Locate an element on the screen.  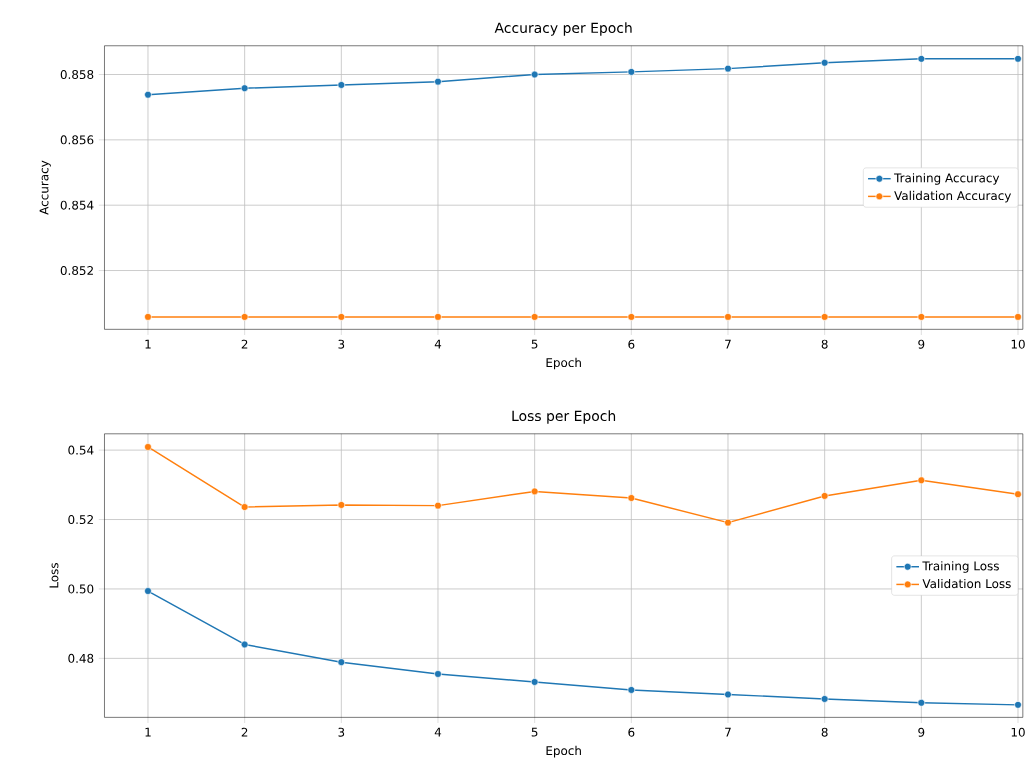
y-tick-label: 0.52 is located at coordinates (80, 519).